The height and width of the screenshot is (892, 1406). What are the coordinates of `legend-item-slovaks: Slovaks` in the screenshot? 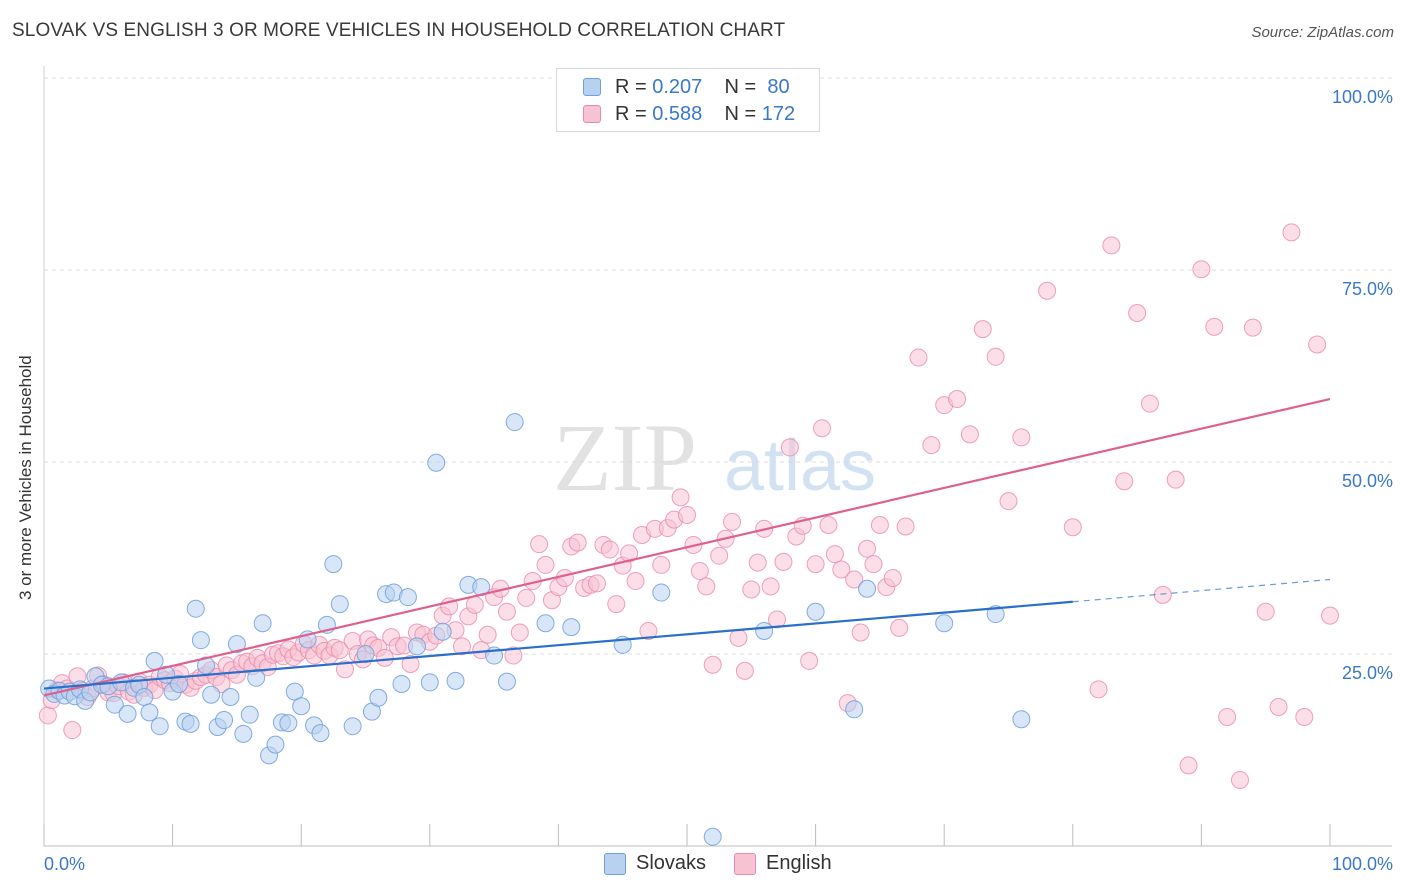 It's located at (655, 863).